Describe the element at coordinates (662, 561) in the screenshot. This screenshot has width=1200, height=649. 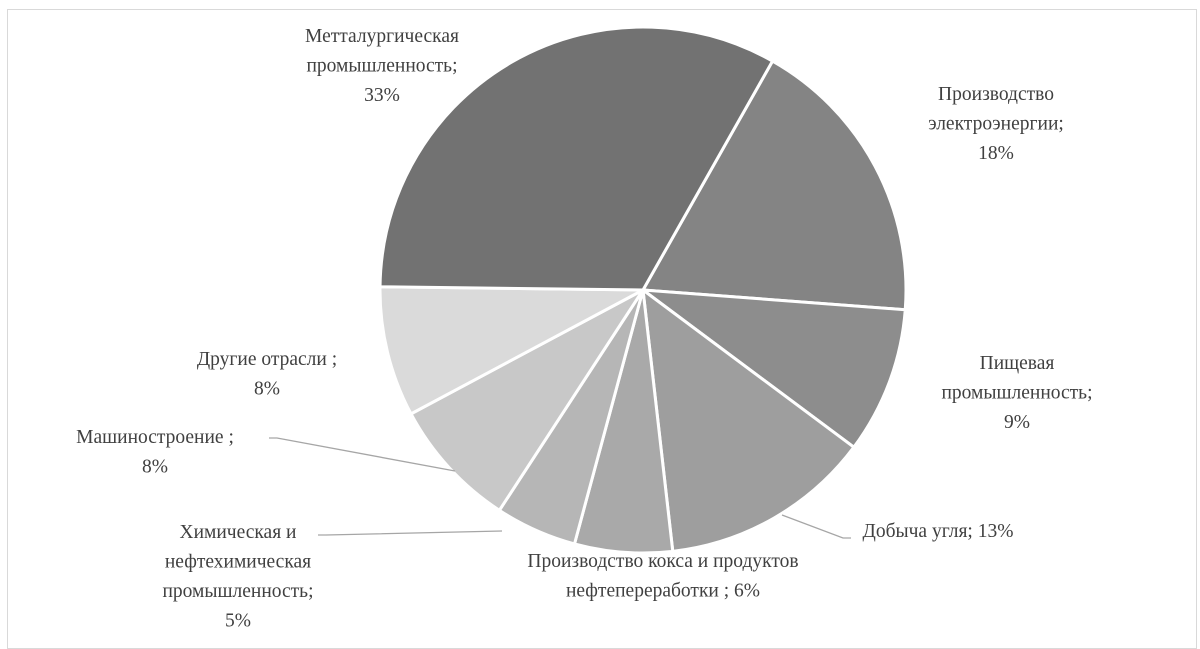
I see `slice-label-line: Производство кокса и продуктов` at that location.